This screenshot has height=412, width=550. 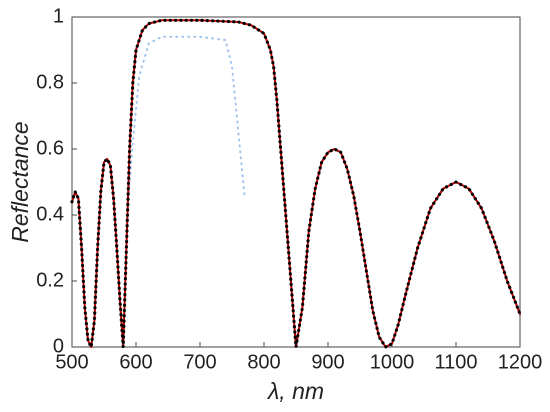 What do you see at coordinates (520, 362) in the screenshot?
I see `x-tick-label: 1200` at bounding box center [520, 362].